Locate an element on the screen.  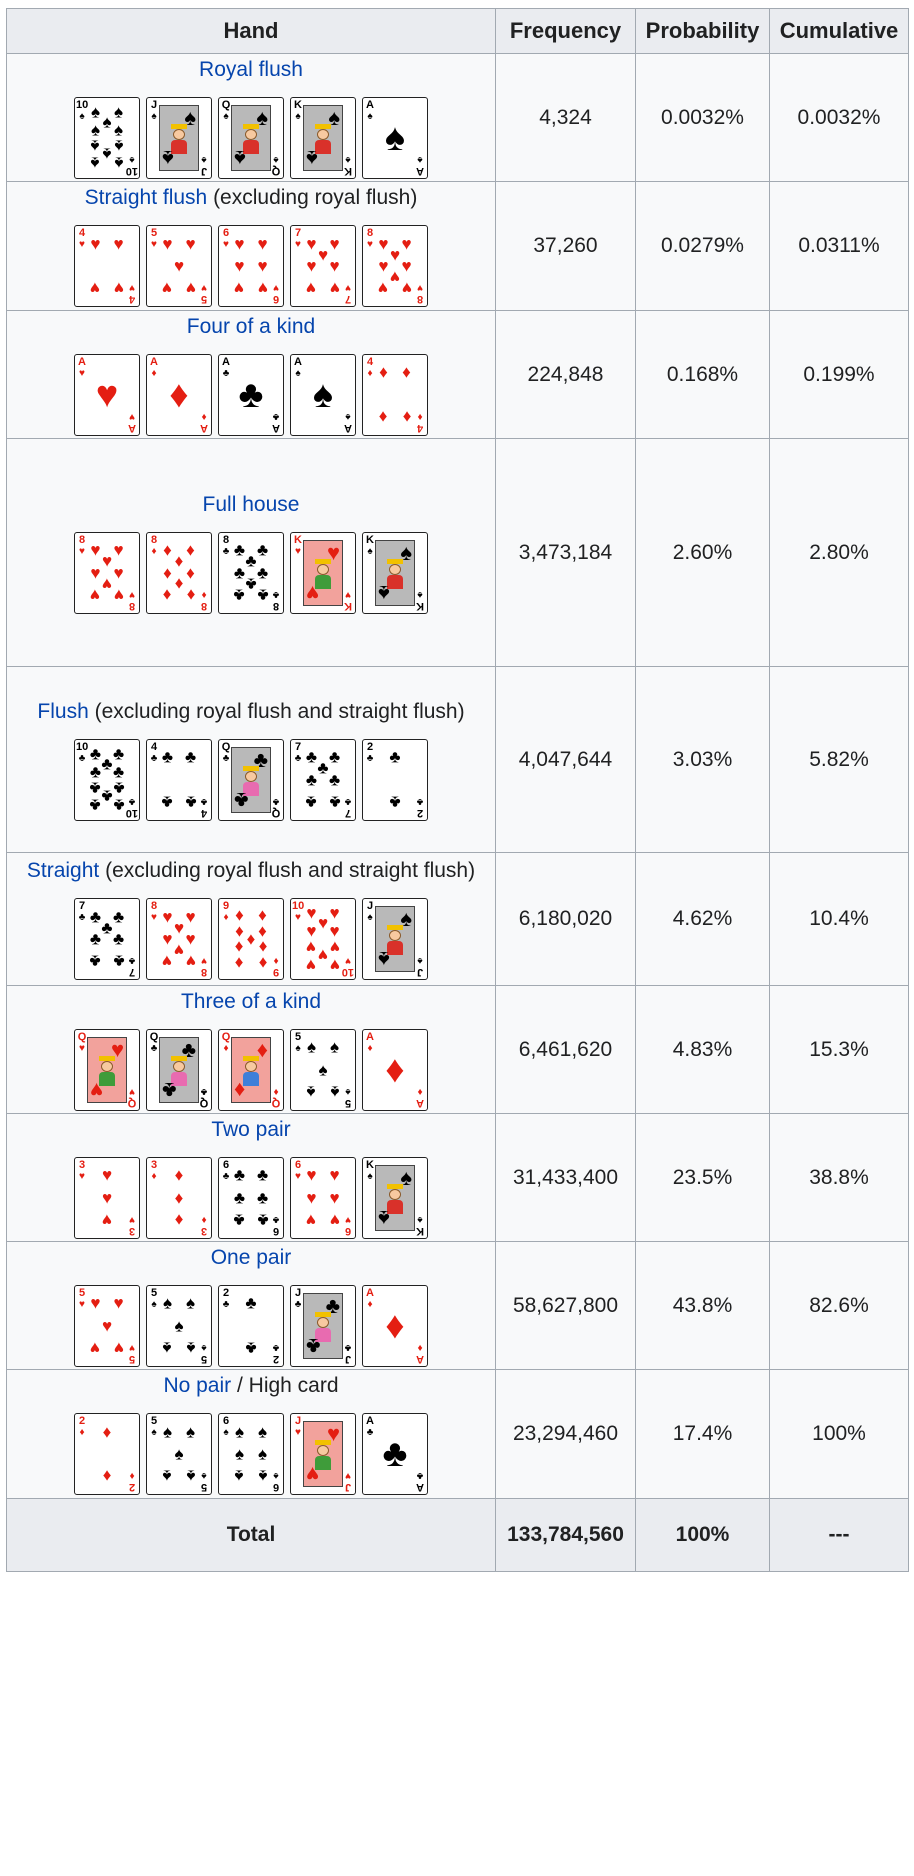
card-index-tl: 3 ♥ is located at coordinates (82, 1170).